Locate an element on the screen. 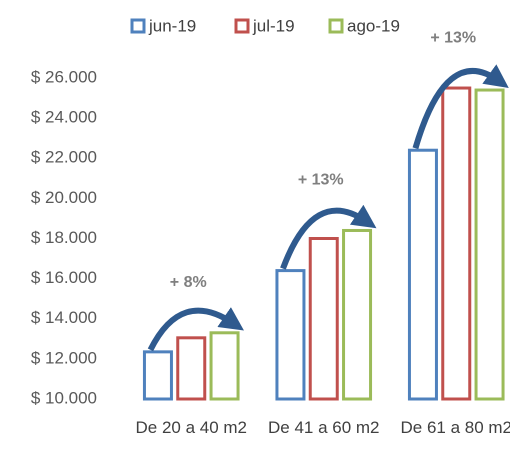 Image resolution: width=510 pixels, height=466 pixels. legend-label: jul-19 is located at coordinates (273, 25).